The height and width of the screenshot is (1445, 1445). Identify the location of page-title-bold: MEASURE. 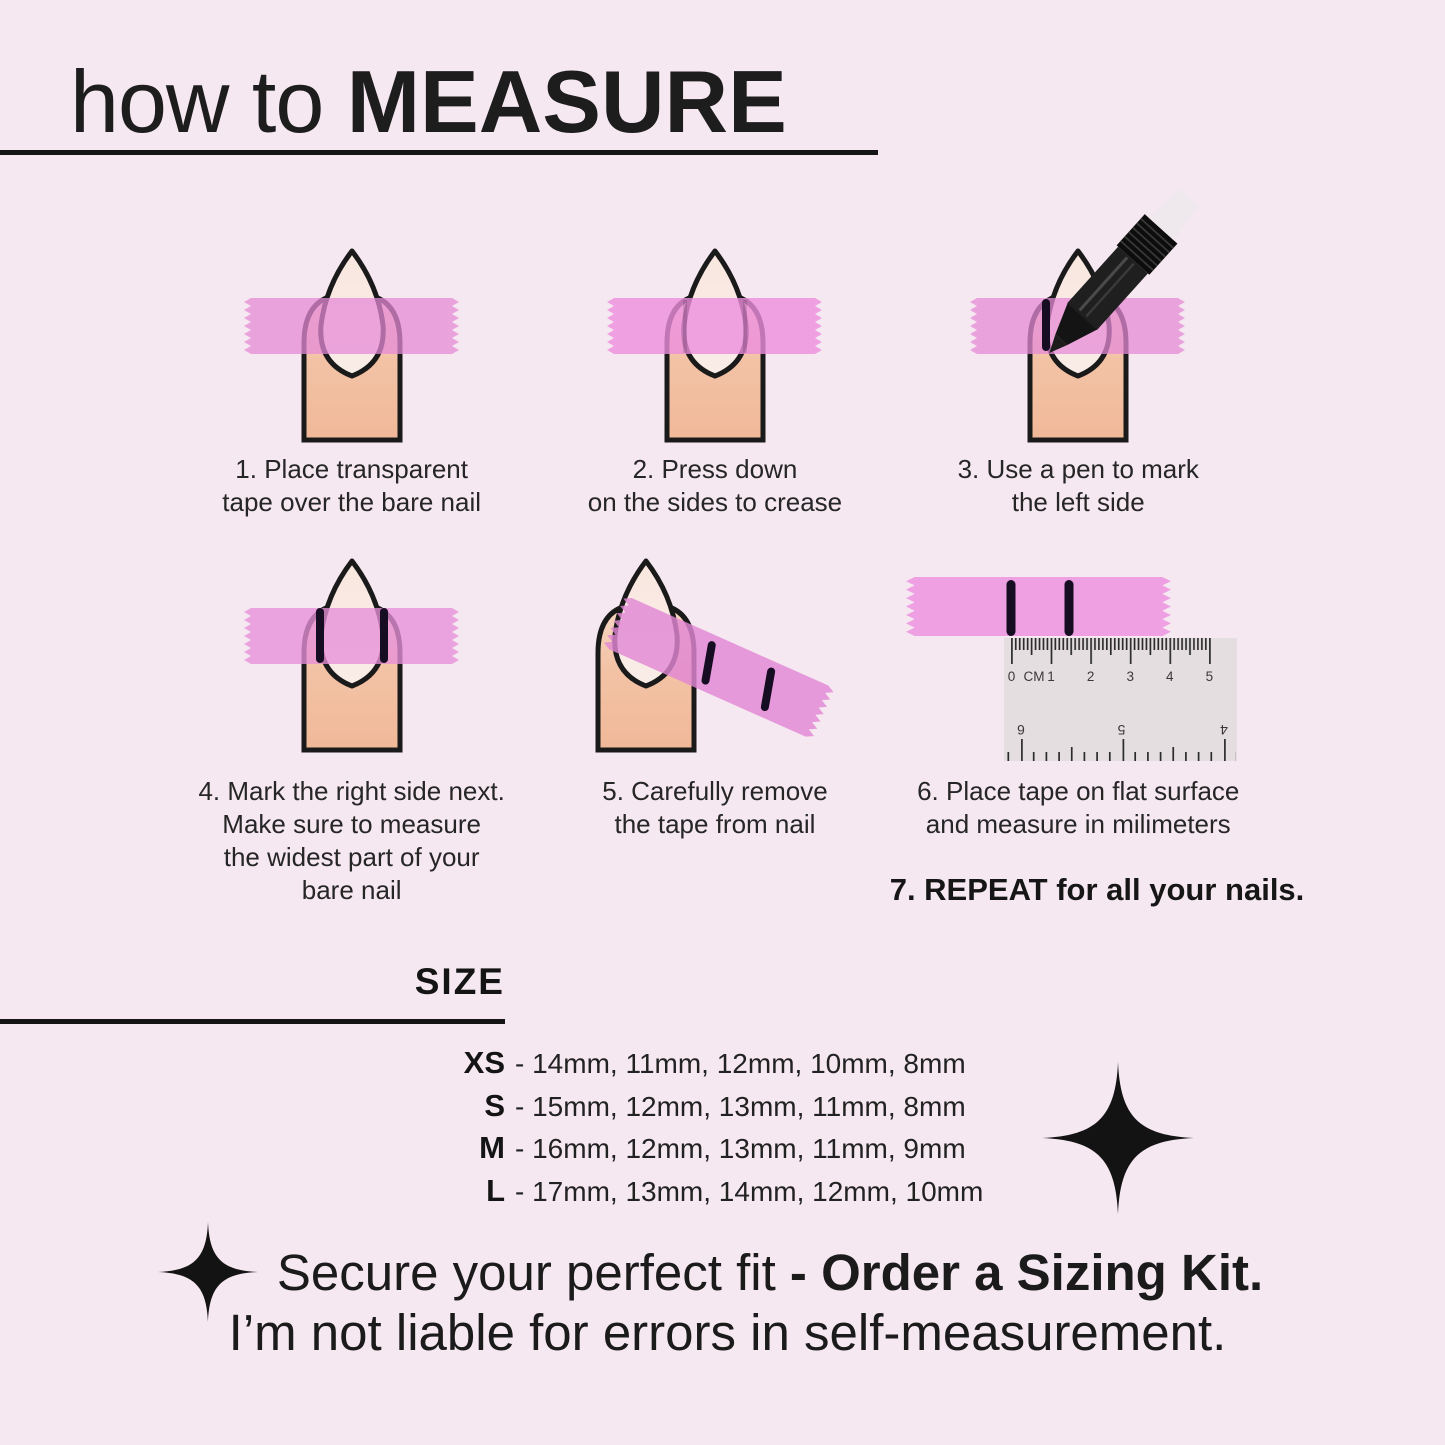
(566, 101).